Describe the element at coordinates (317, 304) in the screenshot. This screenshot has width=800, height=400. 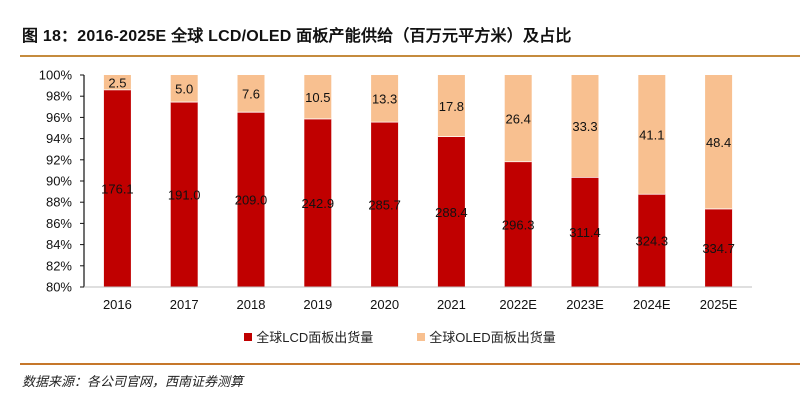
I see `x-tick-label: 2019` at that location.